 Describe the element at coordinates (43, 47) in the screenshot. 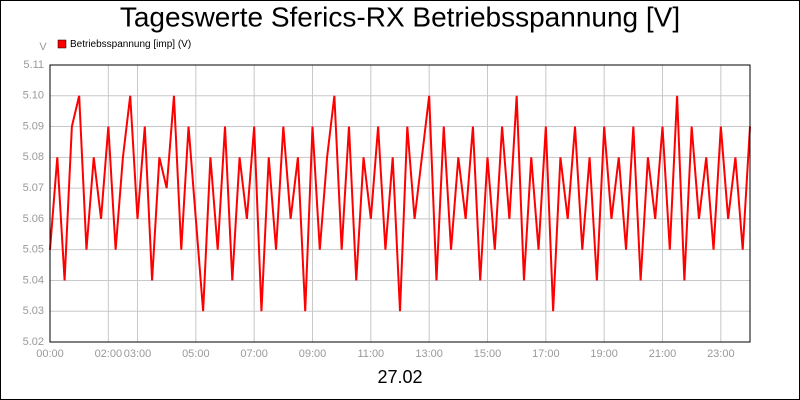

I see `y-axis-label: V` at that location.